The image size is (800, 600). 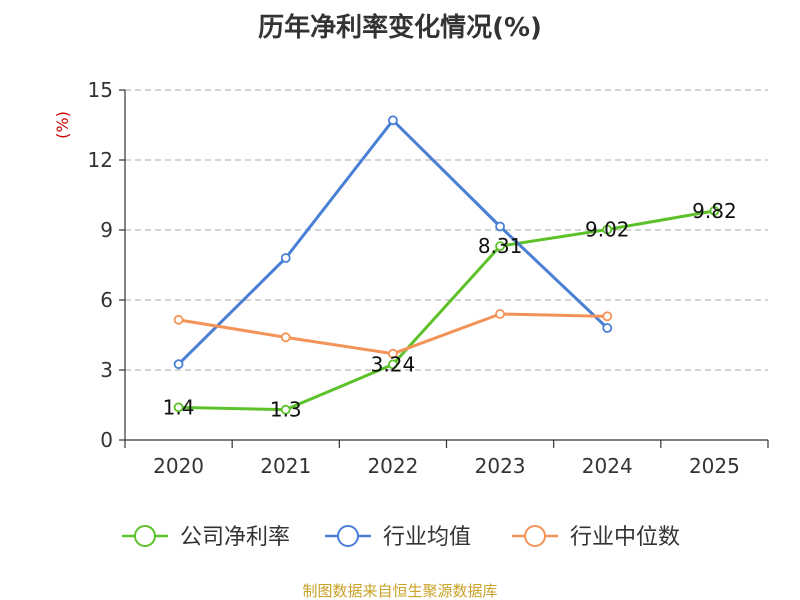 I want to click on data-label: 9.02, so click(x=607, y=230).